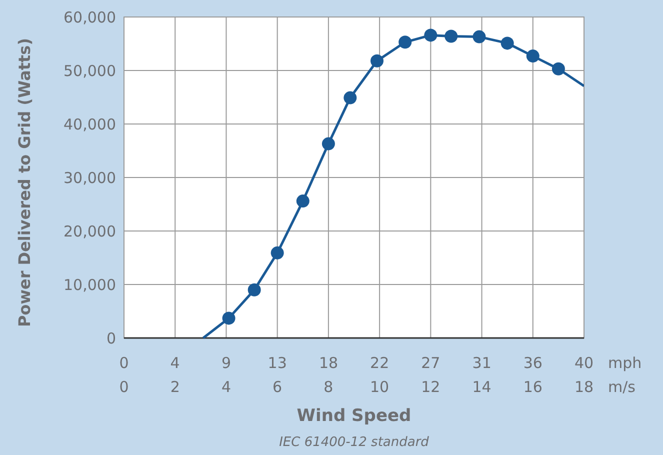  I want to click on x2-tick-label: 40, so click(584, 363).